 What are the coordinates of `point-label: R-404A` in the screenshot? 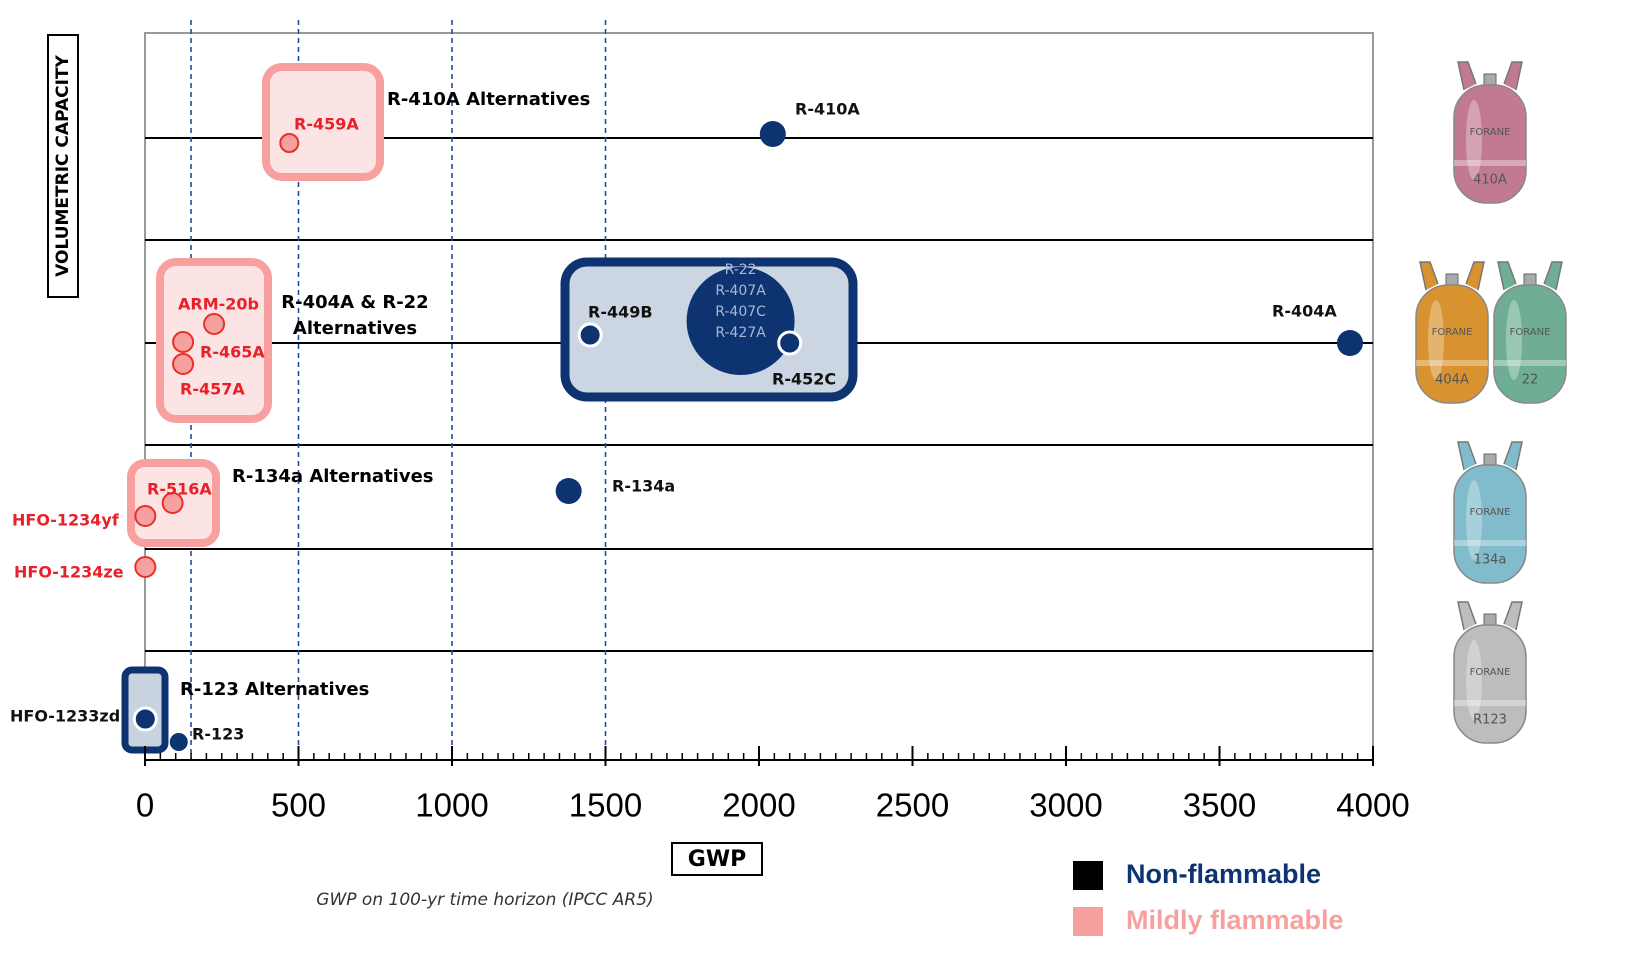 It's located at (1304, 311).